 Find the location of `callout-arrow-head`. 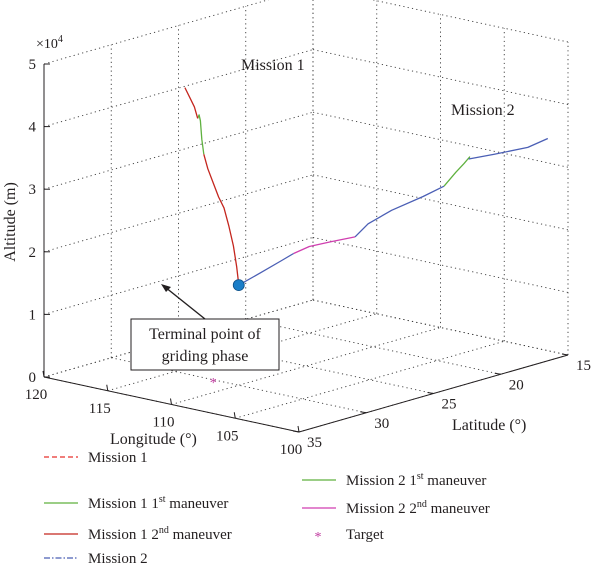

callout-arrow-head is located at coordinates (166, 288).